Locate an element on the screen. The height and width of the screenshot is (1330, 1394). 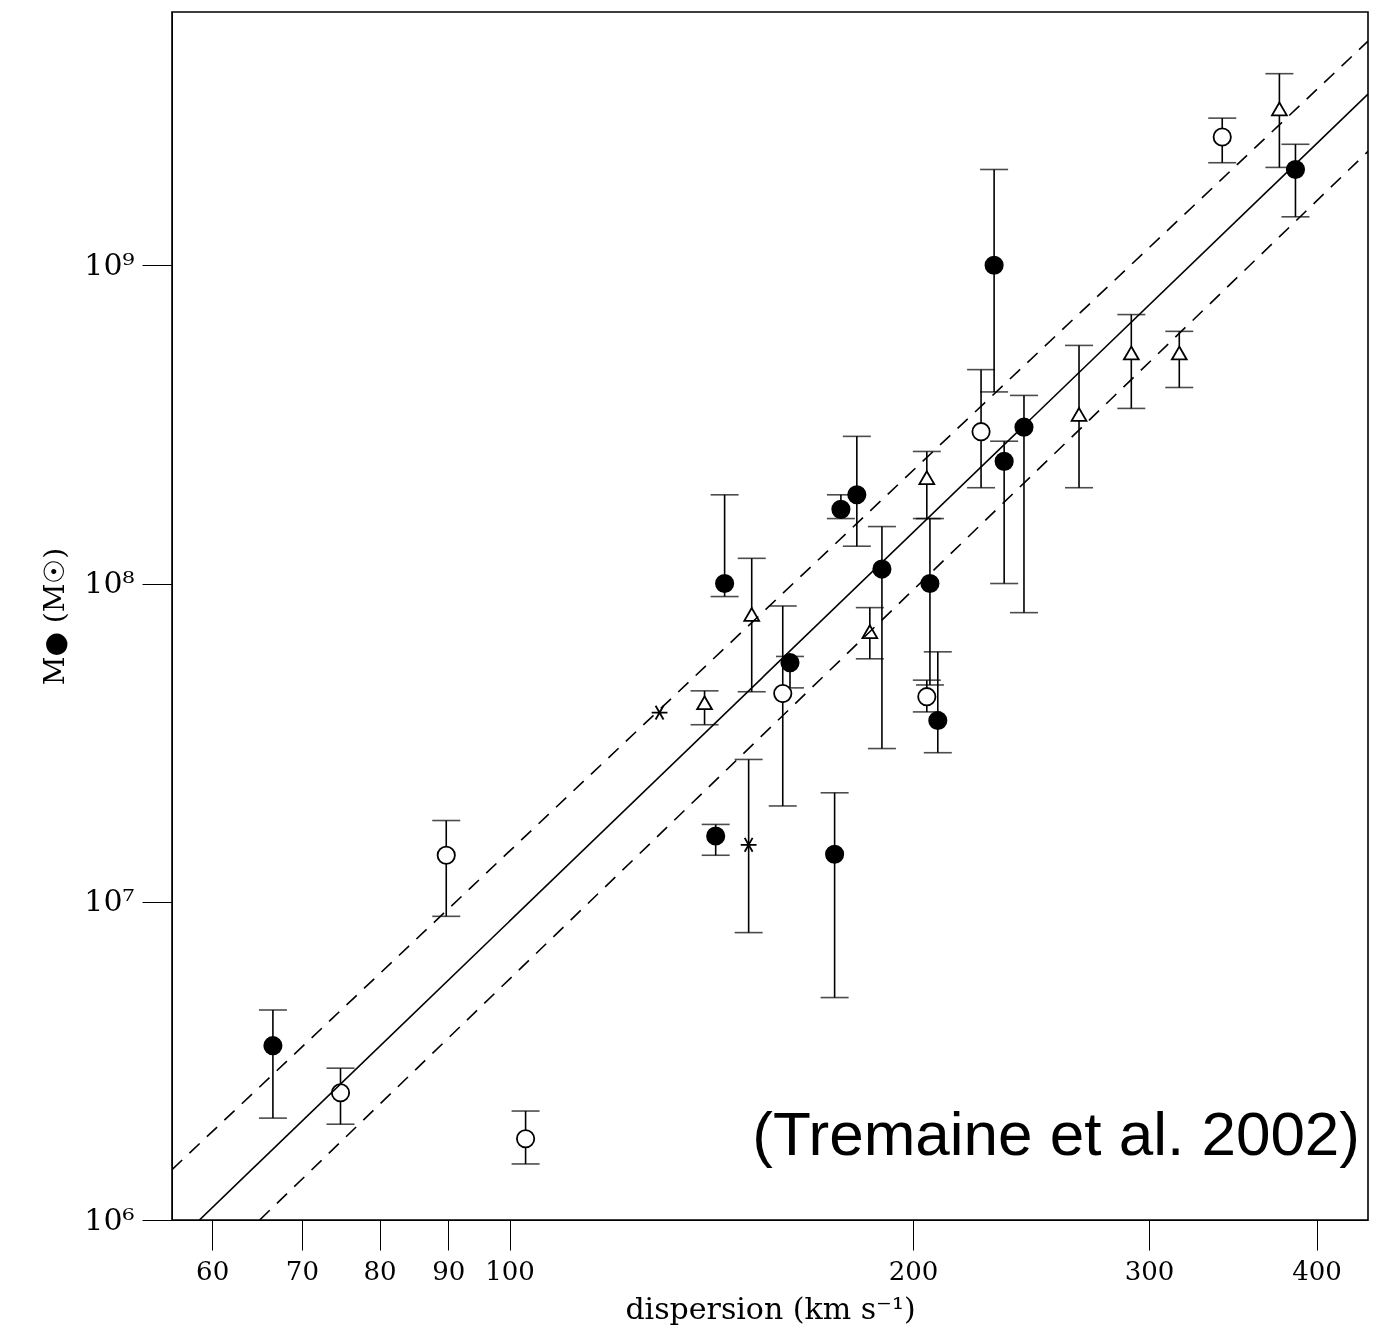
y-tick-label: 10⁷ is located at coordinates (109, 901).